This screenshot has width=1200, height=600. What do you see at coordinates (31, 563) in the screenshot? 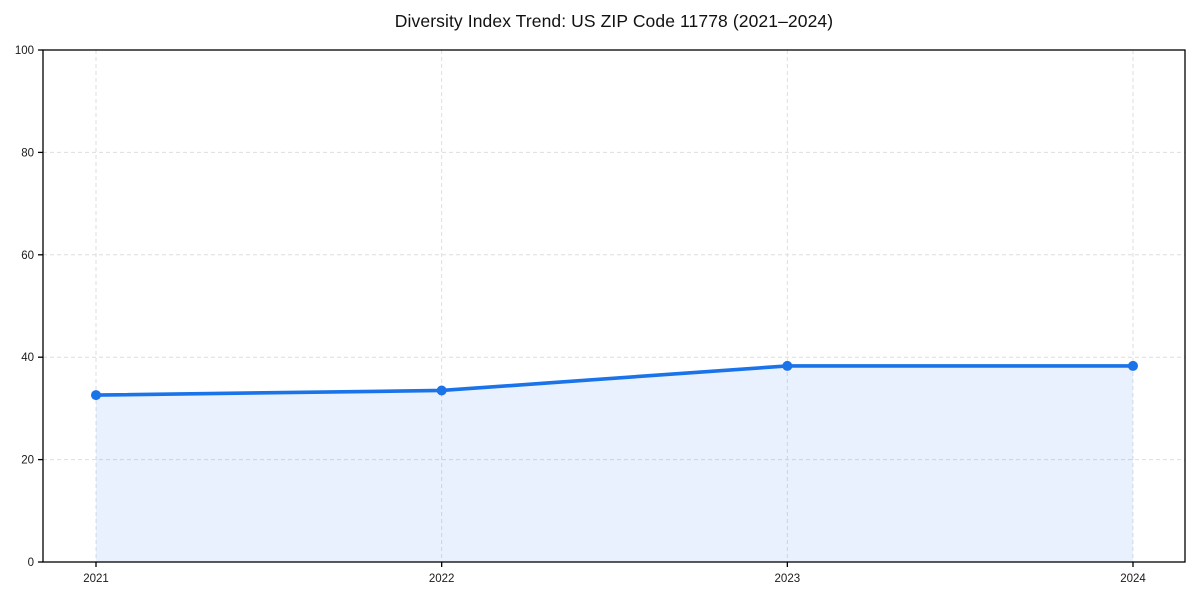
I see `y-tick-label-0: 0` at bounding box center [31, 563].